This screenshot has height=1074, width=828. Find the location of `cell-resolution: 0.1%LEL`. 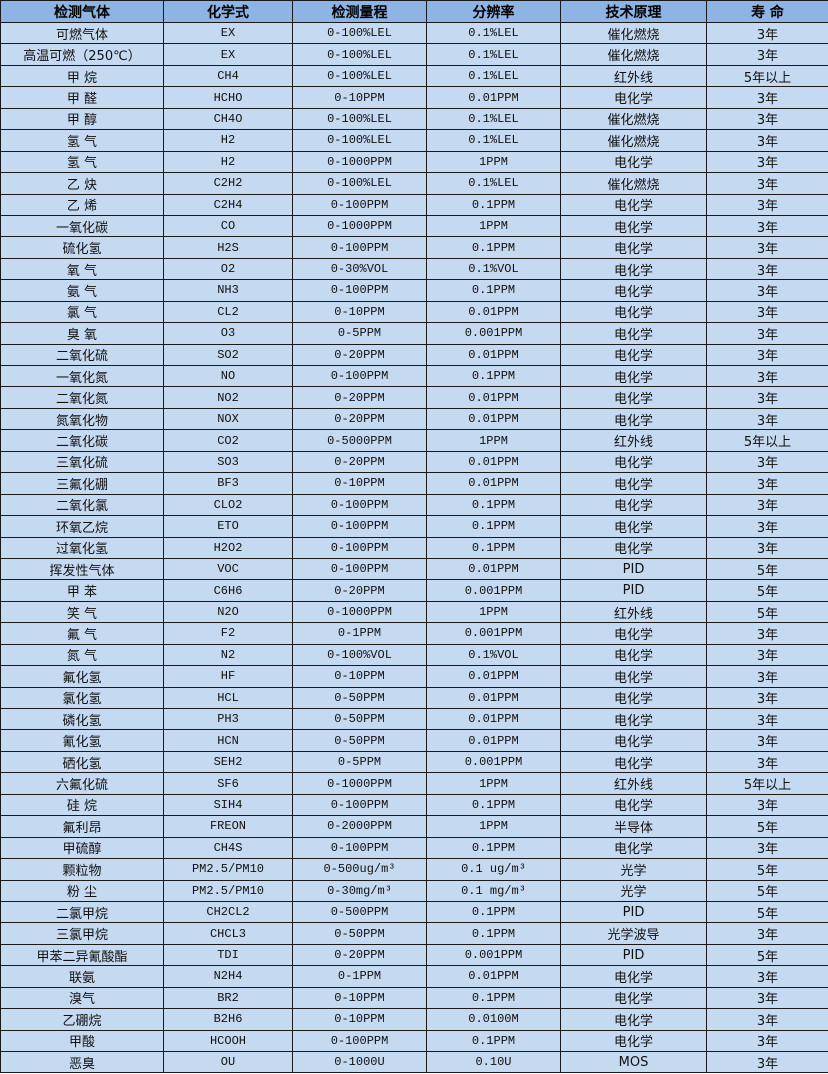

cell-resolution: 0.1%LEL is located at coordinates (493, 119).